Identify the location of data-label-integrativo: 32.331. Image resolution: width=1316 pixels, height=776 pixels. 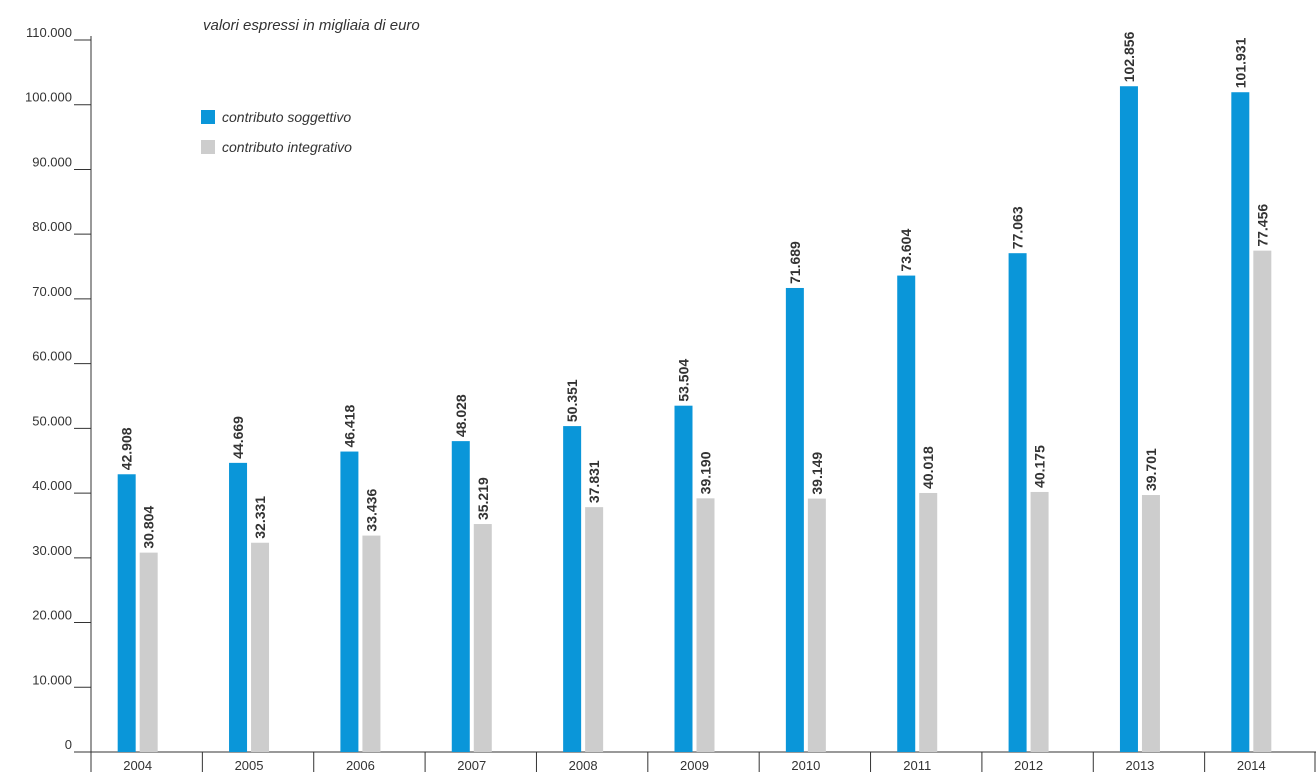
(260, 517).